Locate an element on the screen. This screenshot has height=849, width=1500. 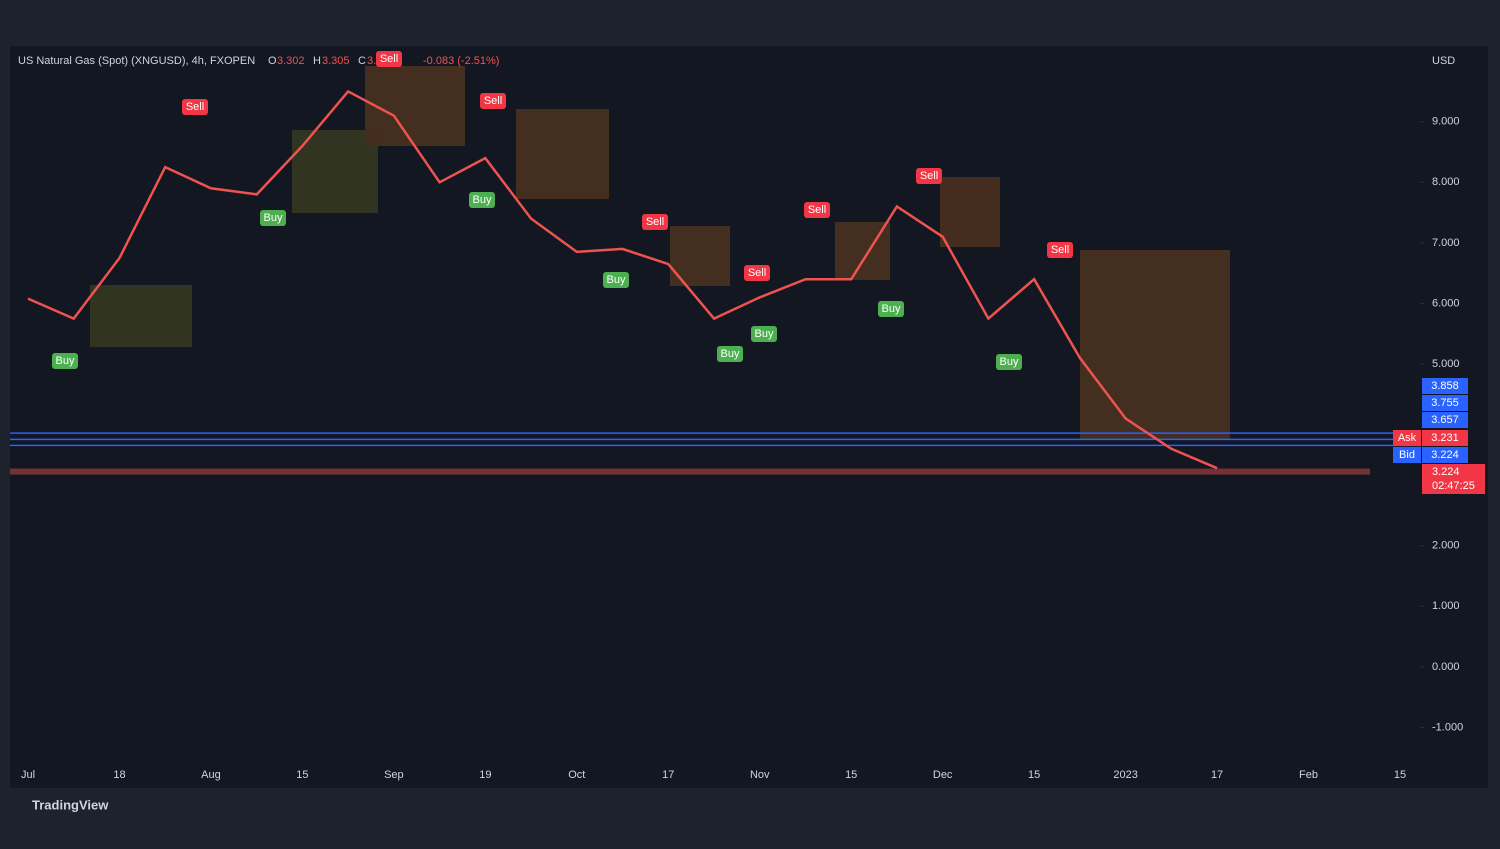
bid-key-box is located at coordinates (1407, 455).